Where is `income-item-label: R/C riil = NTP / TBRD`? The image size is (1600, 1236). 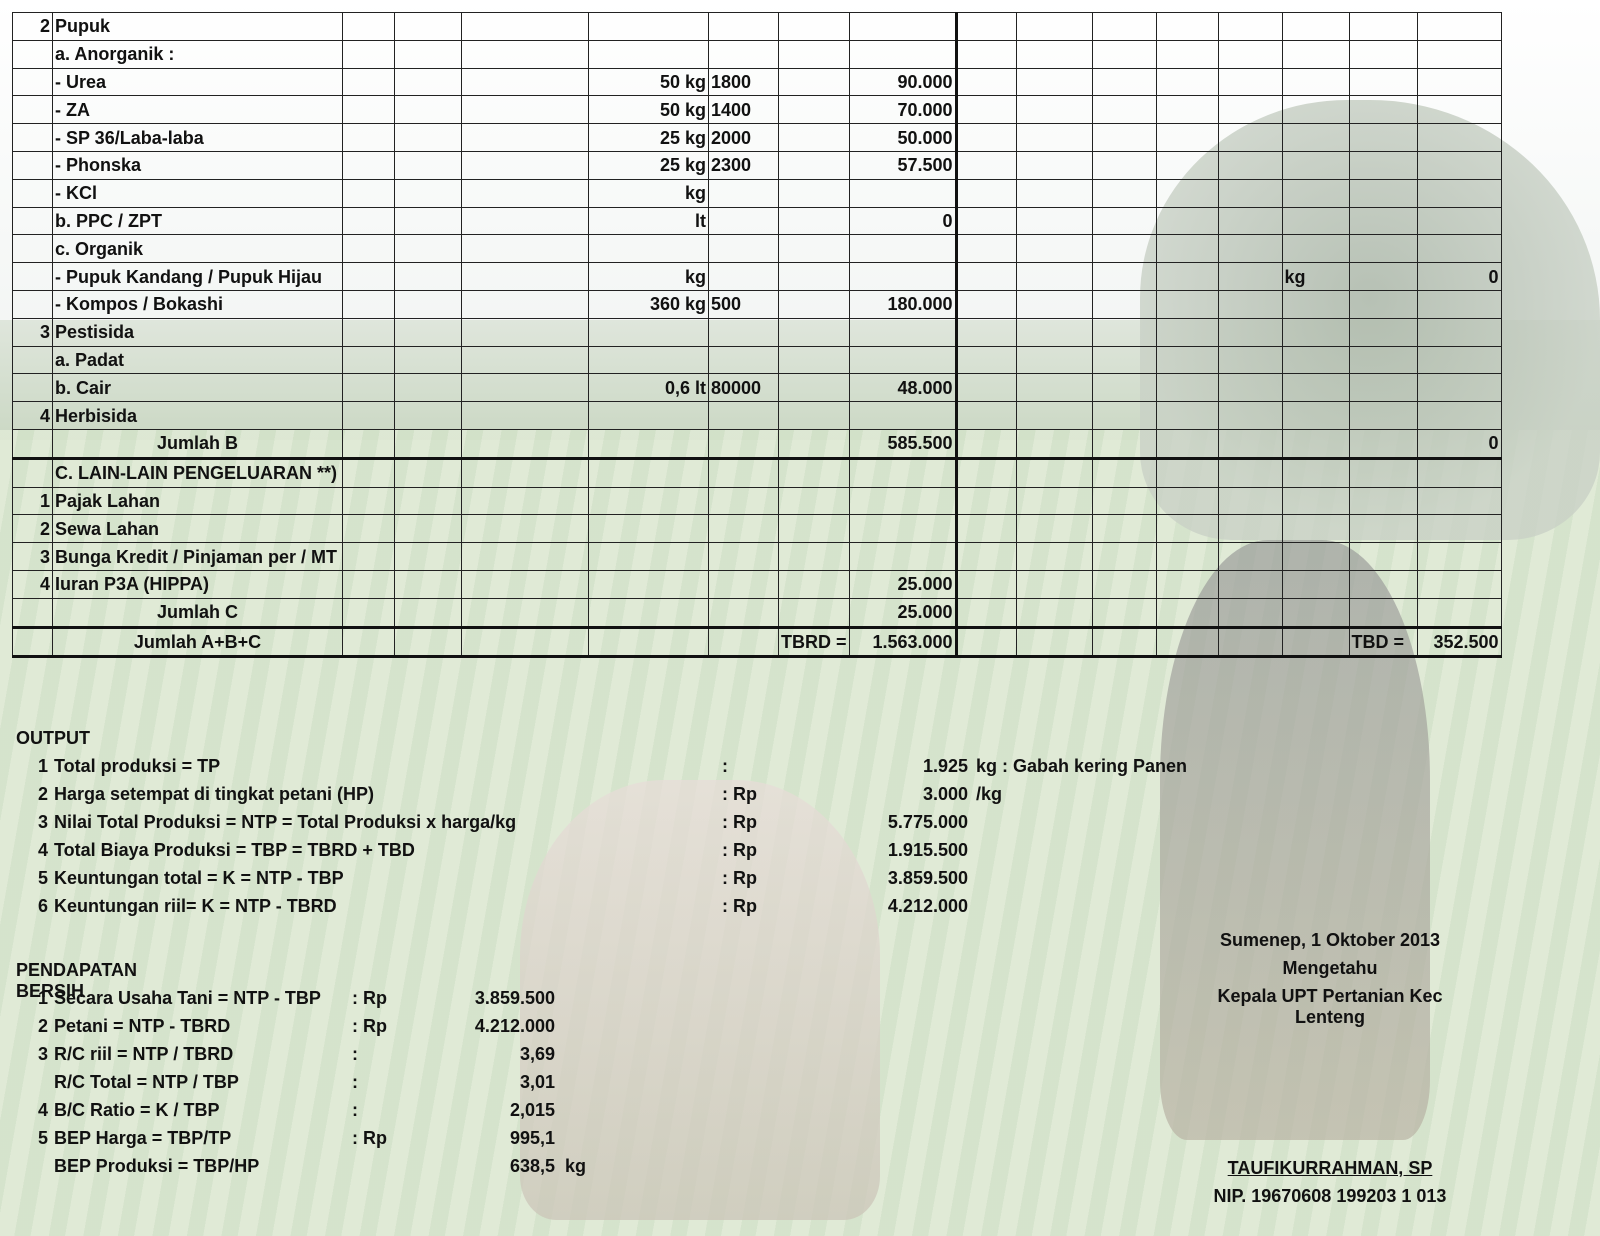
income-item-label: R/C riil = NTP / TBRD is located at coordinates (144, 1054).